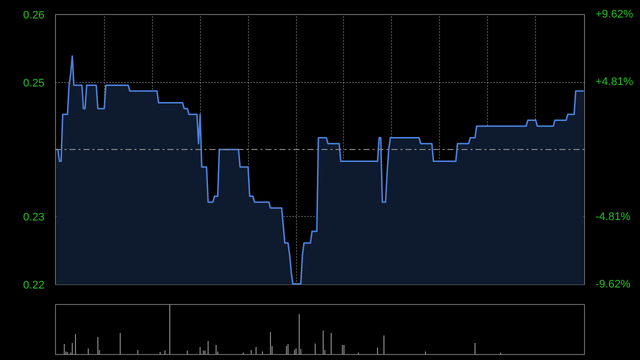 This screenshot has height=360, width=640. What do you see at coordinates (34, 83) in the screenshot?
I see `y-tick-label: 0.25` at bounding box center [34, 83].